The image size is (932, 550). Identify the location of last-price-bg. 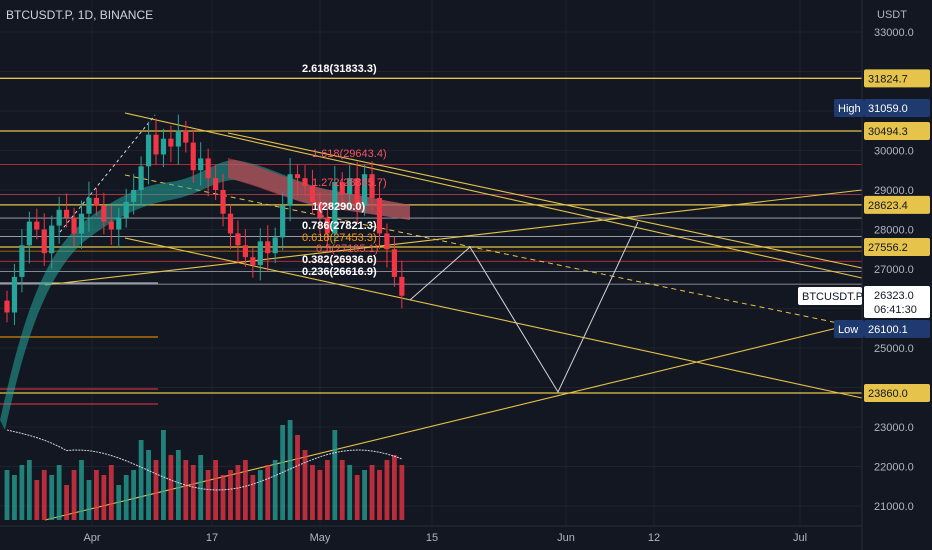
(897, 302).